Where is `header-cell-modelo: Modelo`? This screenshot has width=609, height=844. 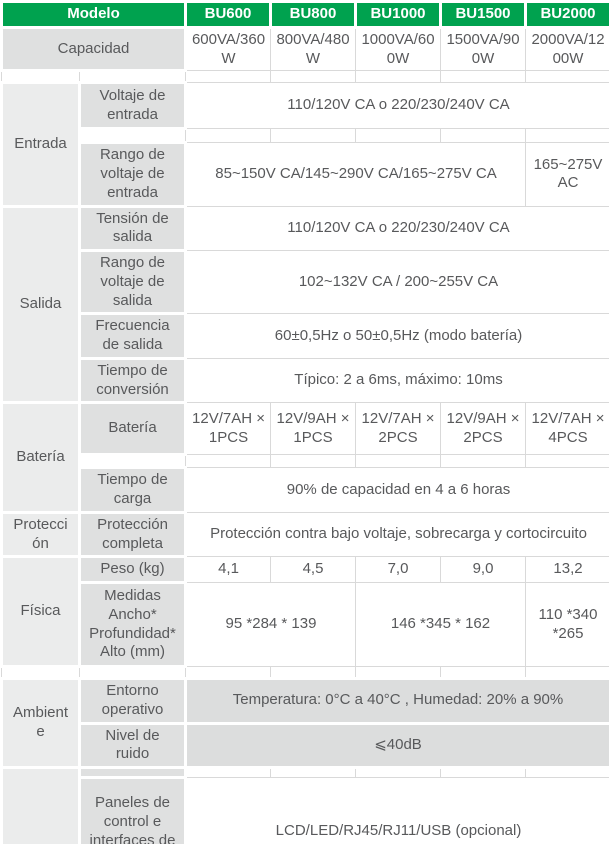 header-cell-modelo: Modelo is located at coordinates (93, 14).